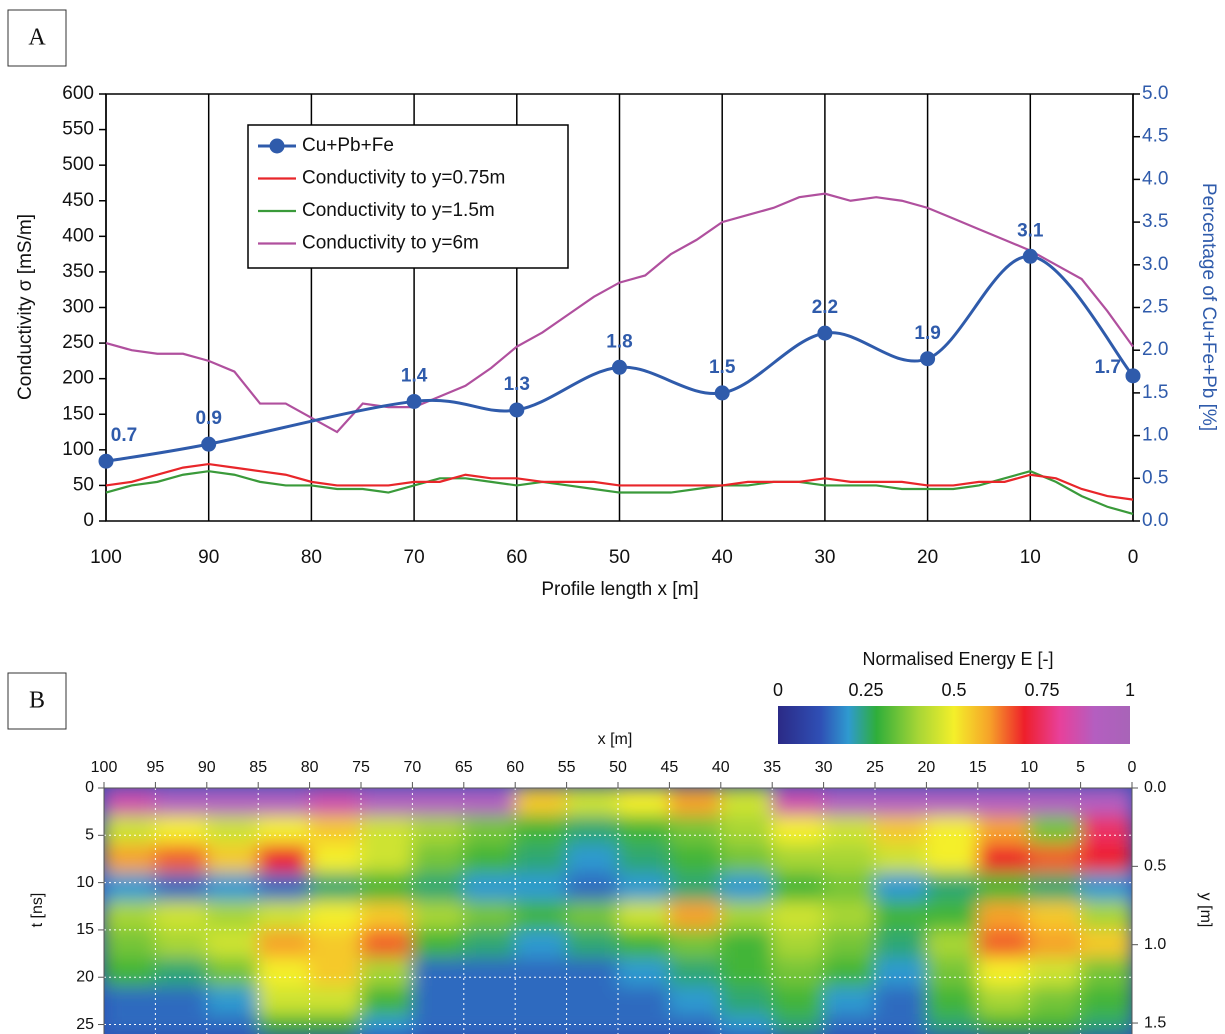  What do you see at coordinates (1155, 136) in the screenshot?
I see `y2-tick-label: 4.5` at bounding box center [1155, 136].